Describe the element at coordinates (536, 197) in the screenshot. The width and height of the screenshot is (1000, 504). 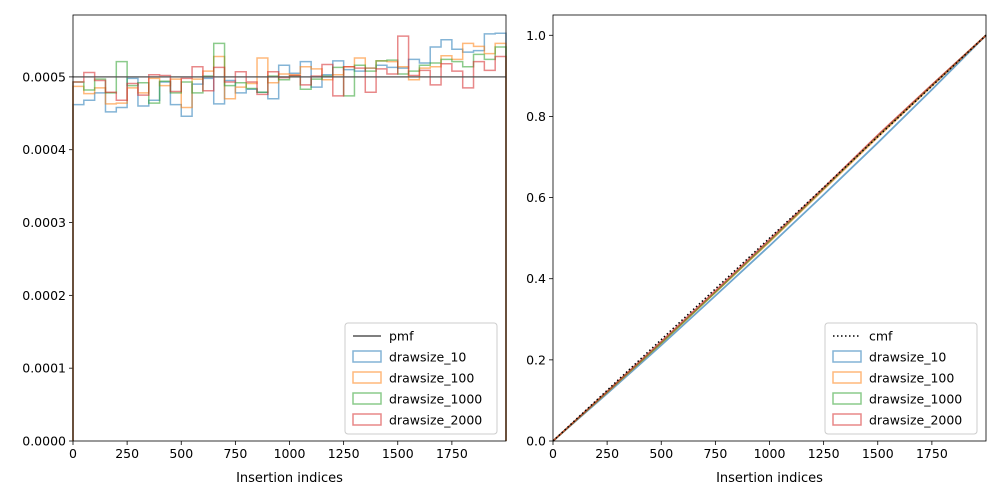
I see `y-tick-label: 0.6` at that location.